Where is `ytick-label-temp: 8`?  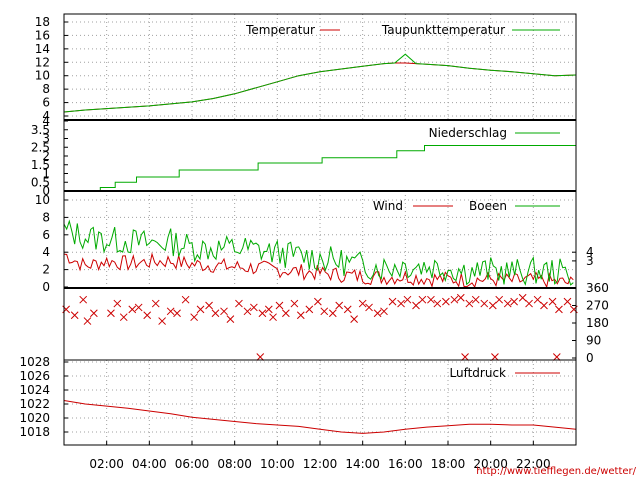
ytick-label-temp: 8 is located at coordinates (46, 89).